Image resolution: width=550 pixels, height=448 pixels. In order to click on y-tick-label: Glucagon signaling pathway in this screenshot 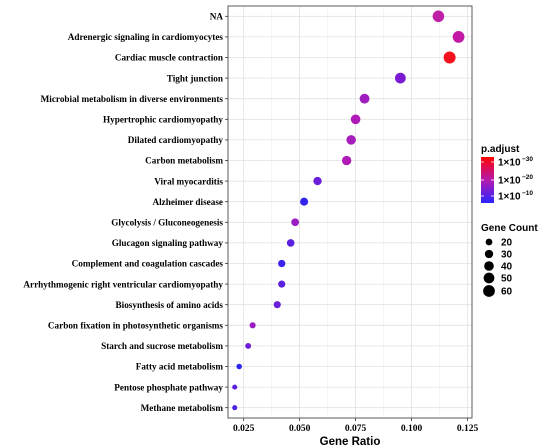, I will do `click(168, 243)`.